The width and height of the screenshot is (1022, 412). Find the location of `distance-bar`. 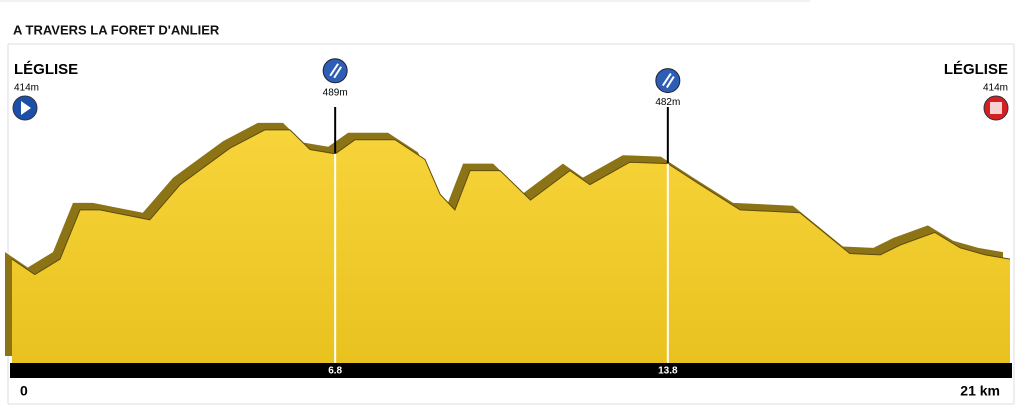

distance-bar is located at coordinates (511, 370).